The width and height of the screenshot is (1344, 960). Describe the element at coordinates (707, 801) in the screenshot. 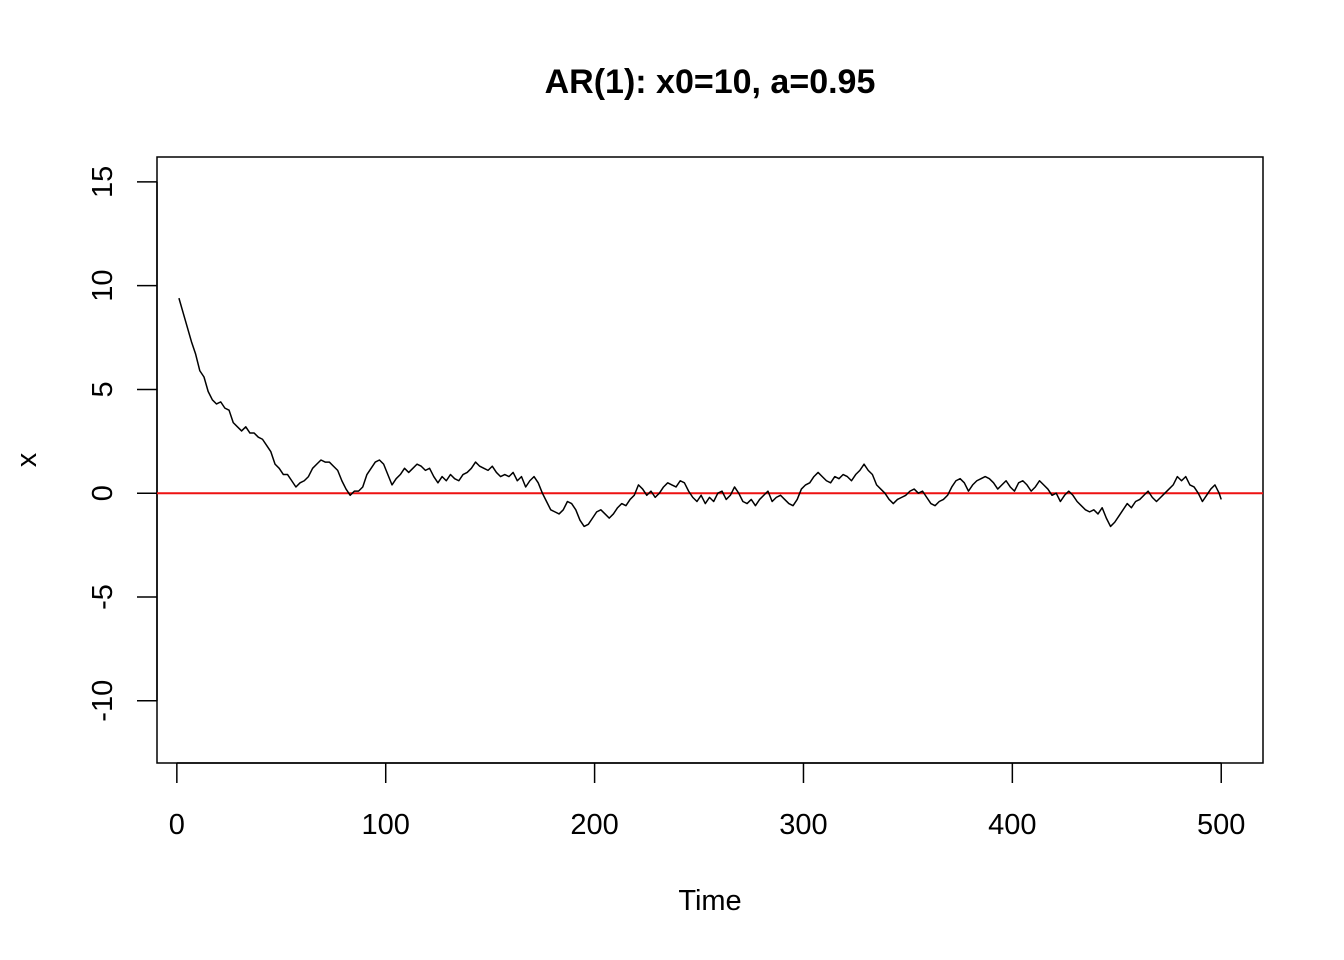

I see `x-axis: 0 100 200 300 400 500` at that location.